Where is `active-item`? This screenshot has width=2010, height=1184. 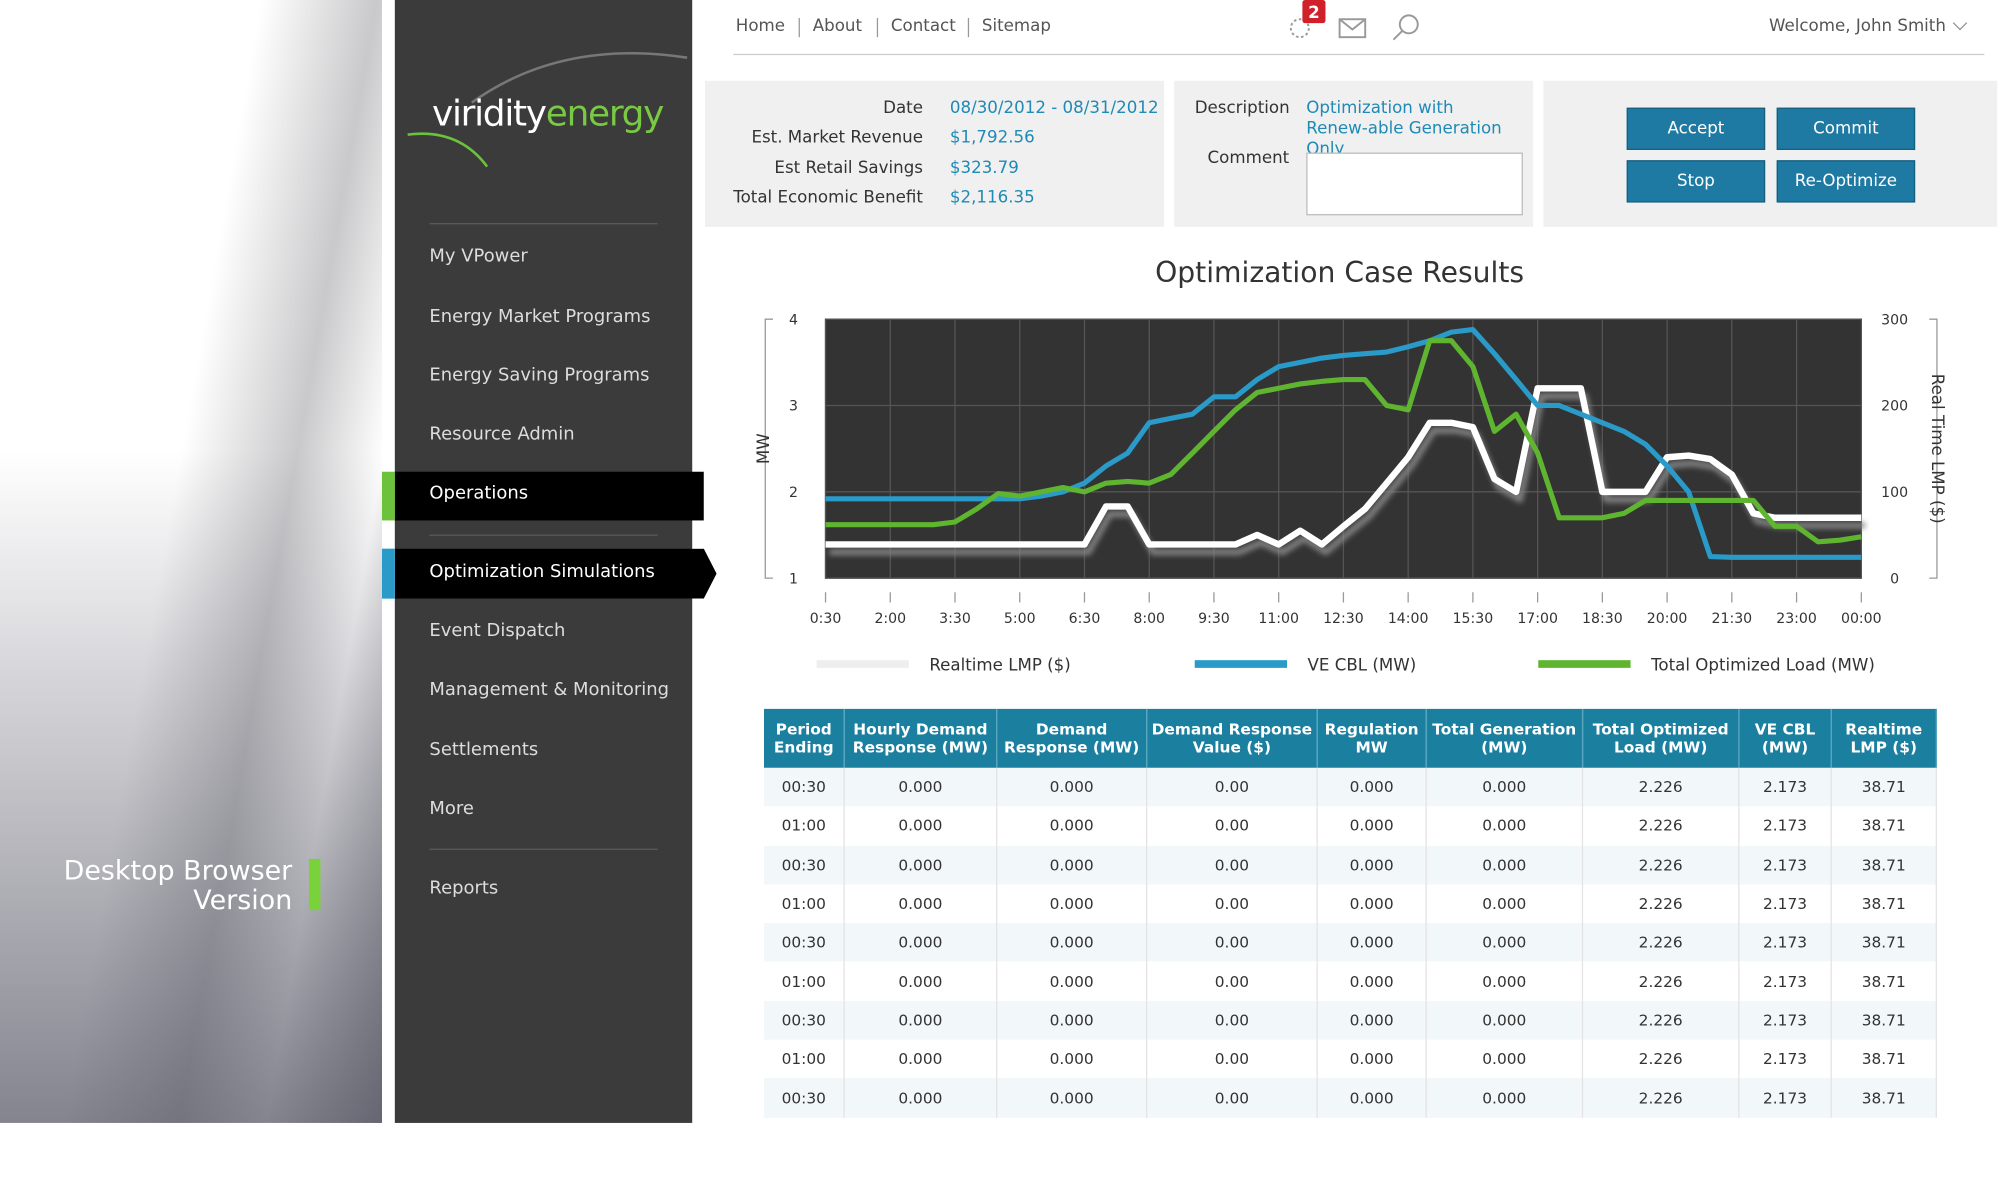
active-item is located at coordinates (549, 496).